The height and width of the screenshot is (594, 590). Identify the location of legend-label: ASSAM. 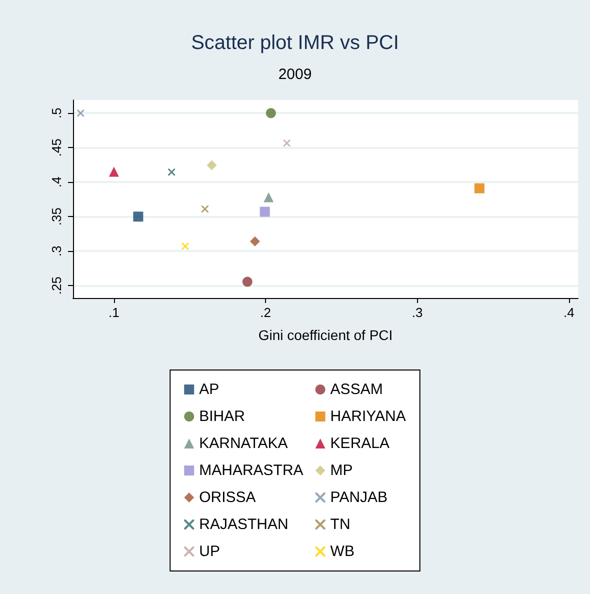
(356, 389).